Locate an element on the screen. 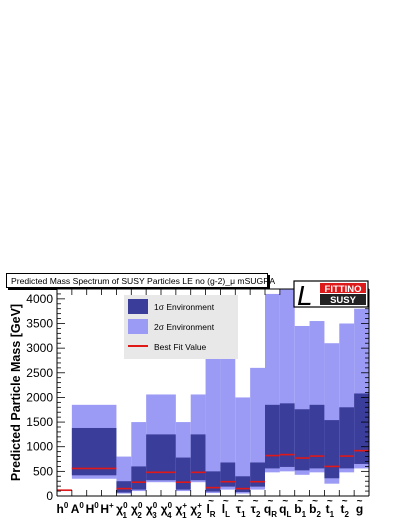 The image size is (407, 527). x-tick-label: qL is located at coordinates (285, 510).